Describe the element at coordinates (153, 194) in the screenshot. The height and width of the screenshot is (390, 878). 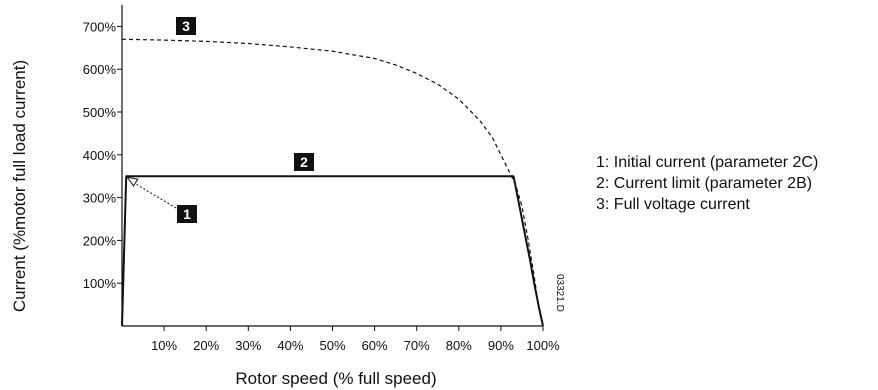
I see `marker-1-leader` at that location.